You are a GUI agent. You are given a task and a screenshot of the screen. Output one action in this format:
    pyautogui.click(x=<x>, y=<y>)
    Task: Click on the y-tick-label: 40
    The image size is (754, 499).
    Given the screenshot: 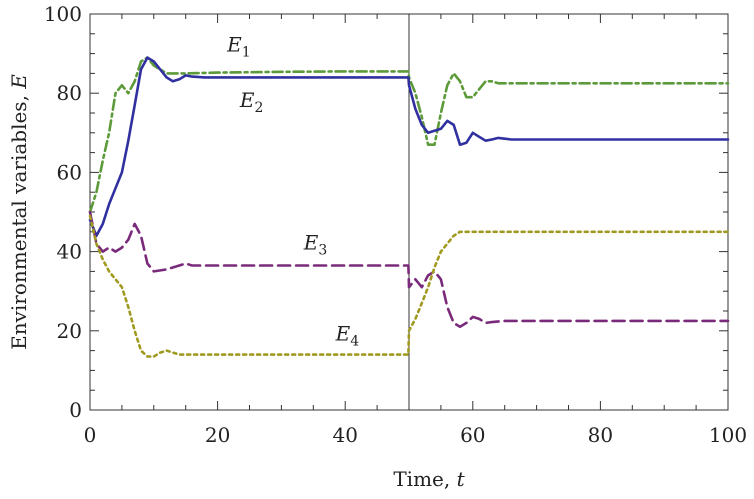 What is the action you would take?
    pyautogui.click(x=69, y=252)
    